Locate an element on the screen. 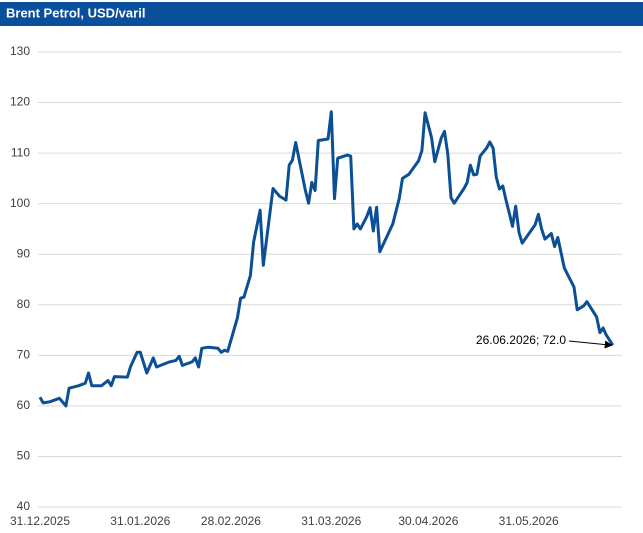 The height and width of the screenshot is (533, 643). y-tick-label: 50 is located at coordinates (24, 456).